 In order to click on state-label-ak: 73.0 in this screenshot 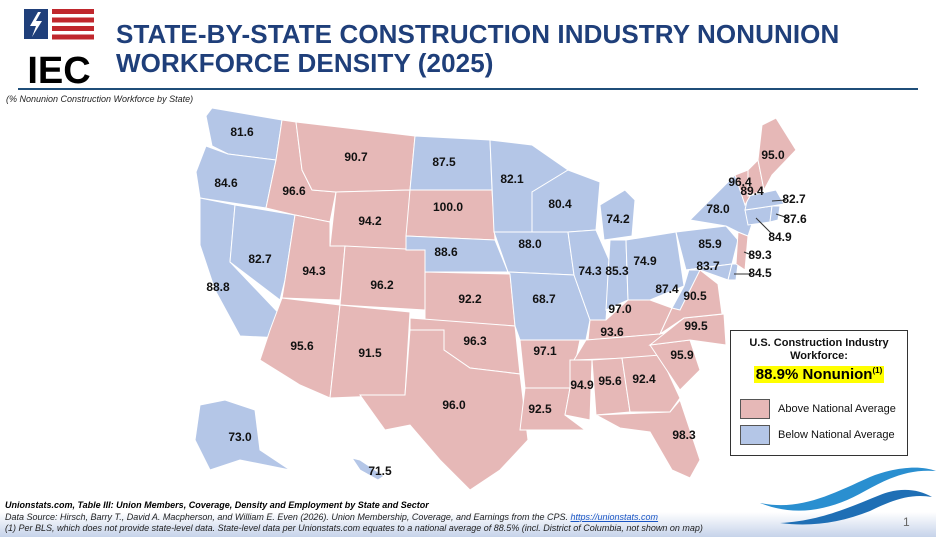, I will do `click(240, 437)`.